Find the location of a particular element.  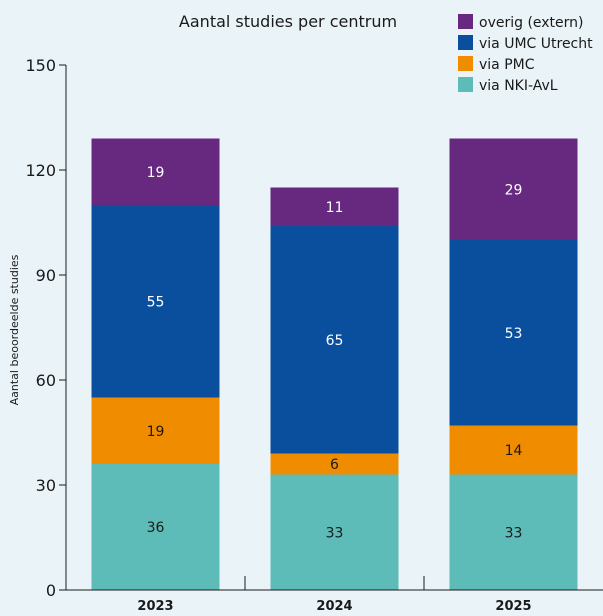

data-label: 29 is located at coordinates (514, 190).